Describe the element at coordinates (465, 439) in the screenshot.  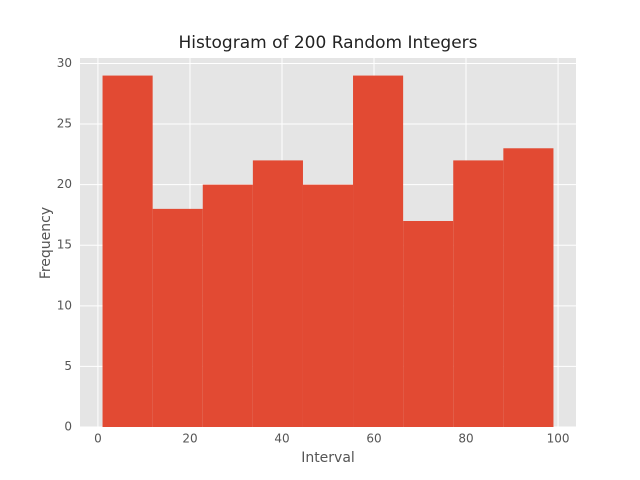
I see `x-tick-label: 80` at that location.